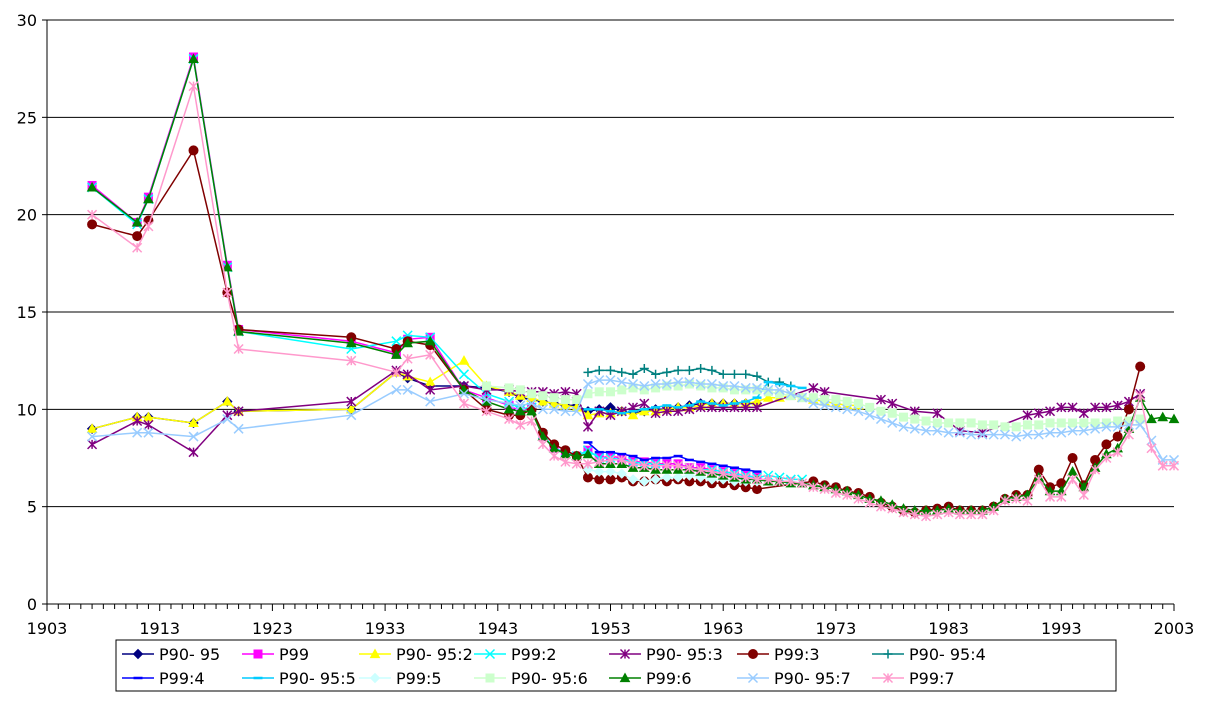 The width and height of the screenshot is (1208, 724). What do you see at coordinates (47, 628) in the screenshot?
I see `x-tick-label: 1903` at bounding box center [47, 628].